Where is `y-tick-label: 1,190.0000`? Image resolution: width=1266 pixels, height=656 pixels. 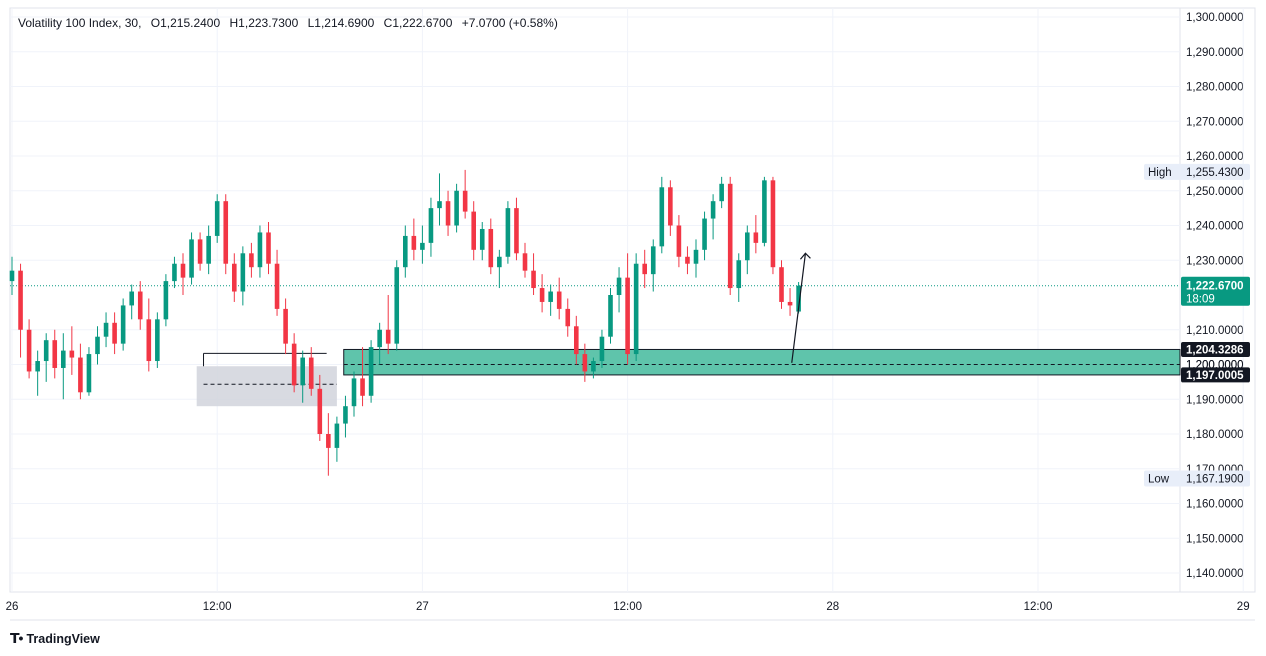
y-tick-label: 1,190.0000 is located at coordinates (1215, 400).